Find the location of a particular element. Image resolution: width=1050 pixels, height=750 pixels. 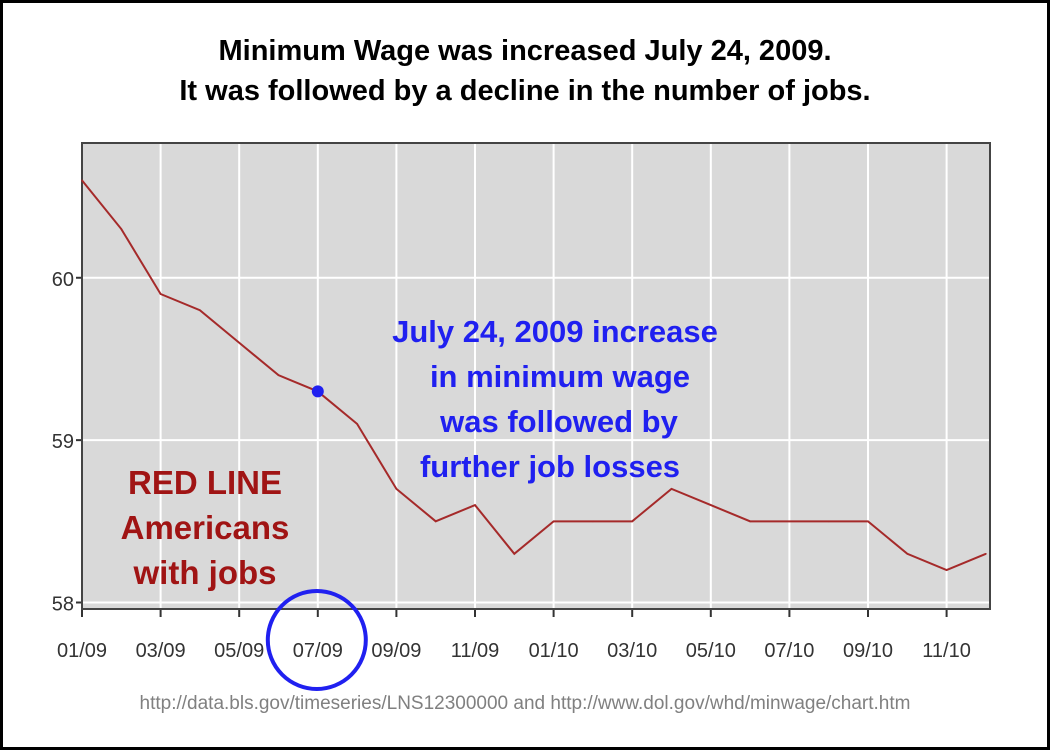

x-tick-label: 11/09 is located at coordinates (475, 651).